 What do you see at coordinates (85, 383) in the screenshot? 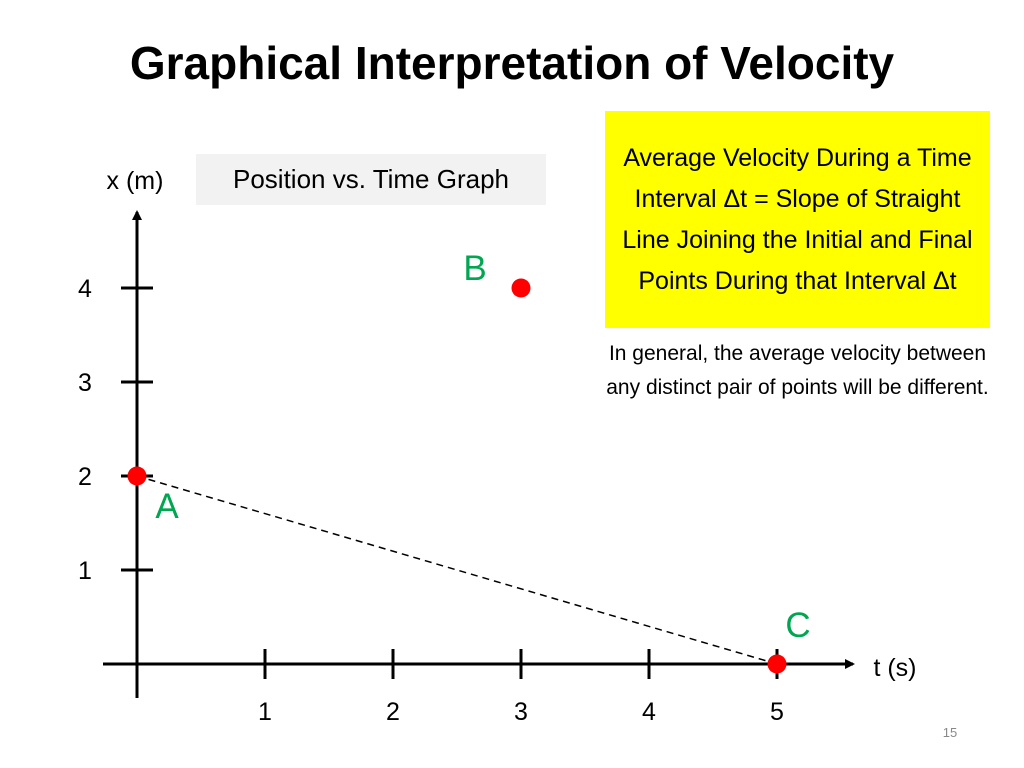
I see `y-tick-label-3: 3` at bounding box center [85, 383].